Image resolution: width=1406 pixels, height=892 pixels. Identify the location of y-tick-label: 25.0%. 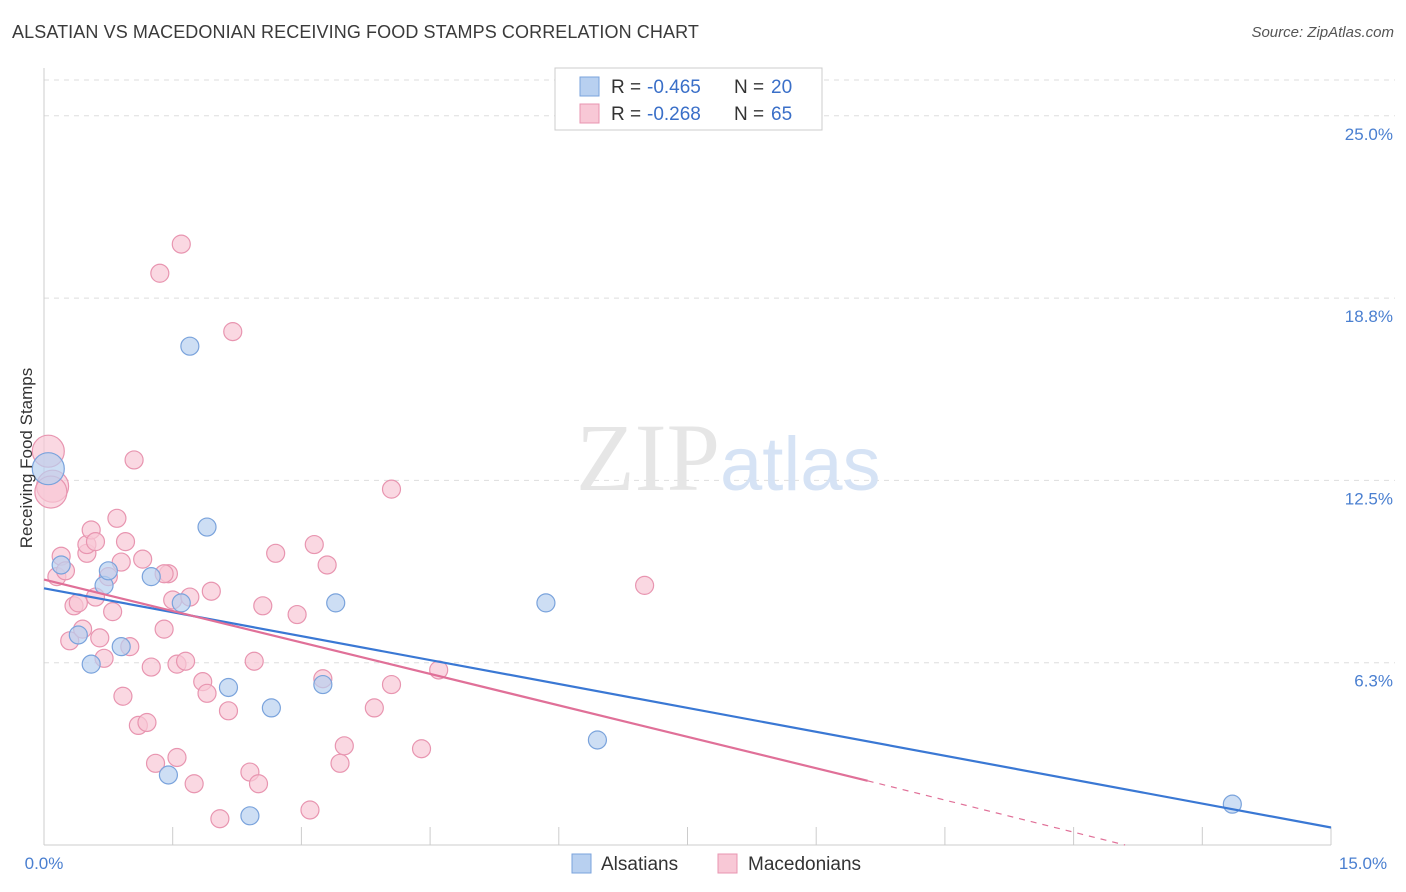
(1369, 134).